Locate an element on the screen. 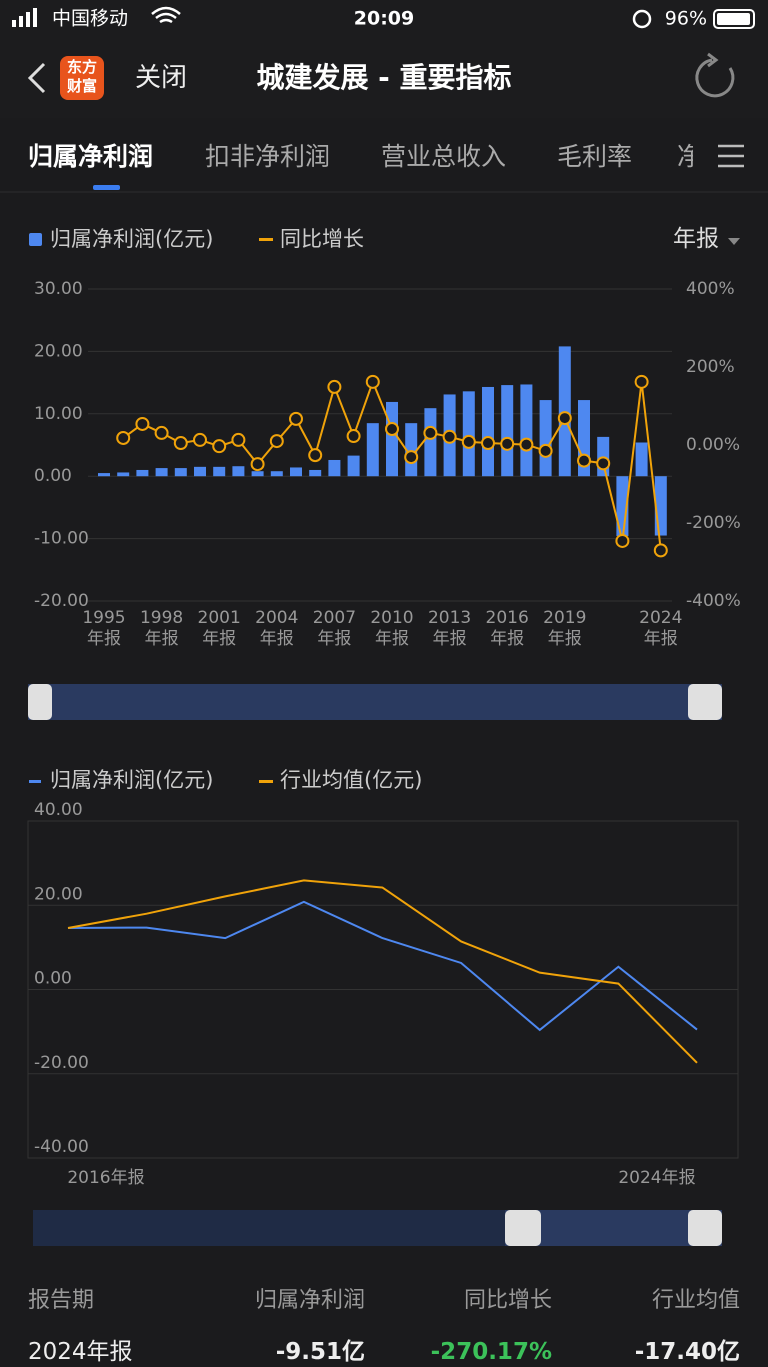 Image resolution: width=768 pixels, height=1367 pixels. x-tick-label: 2016年报 is located at coordinates (105, 1178).